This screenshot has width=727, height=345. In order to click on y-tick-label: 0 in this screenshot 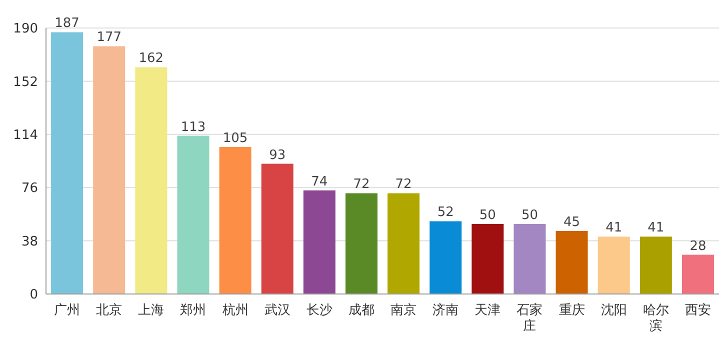, I will do `click(34, 295)`.